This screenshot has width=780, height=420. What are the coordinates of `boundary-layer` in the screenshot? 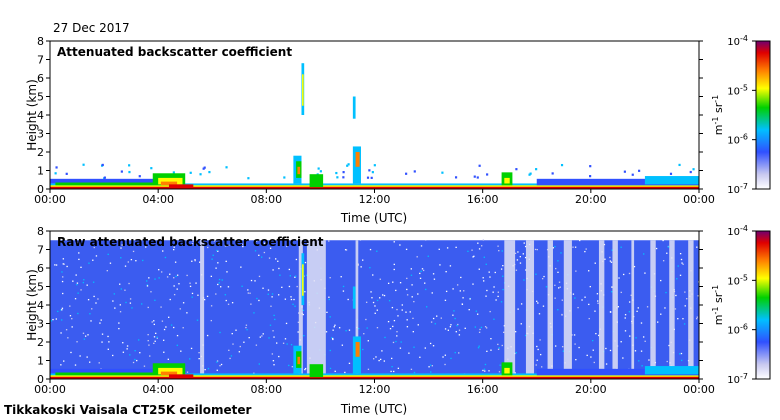 It's located at (115, 371).